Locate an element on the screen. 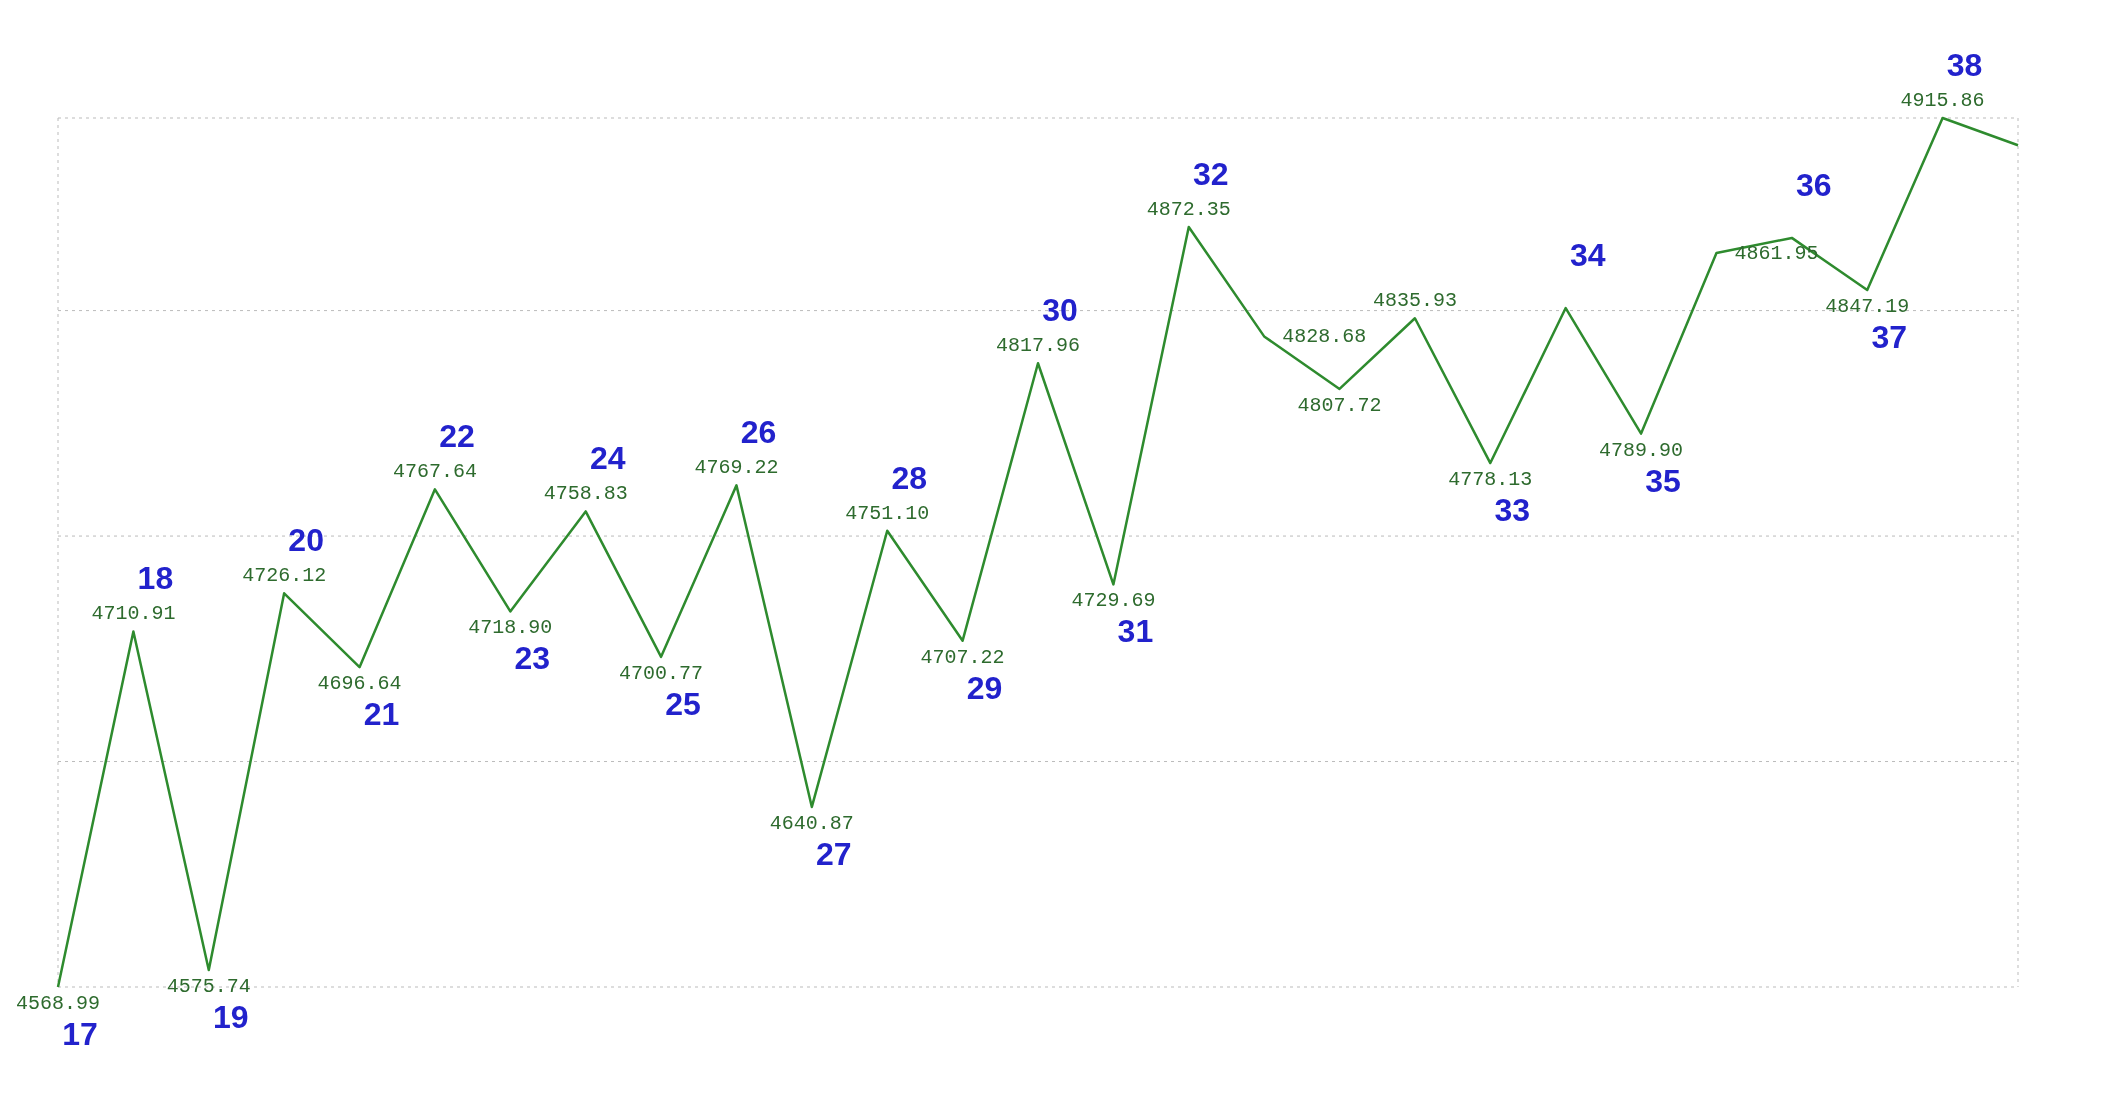 This screenshot has height=1110, width=2120. annotation: 33 is located at coordinates (1512, 510).